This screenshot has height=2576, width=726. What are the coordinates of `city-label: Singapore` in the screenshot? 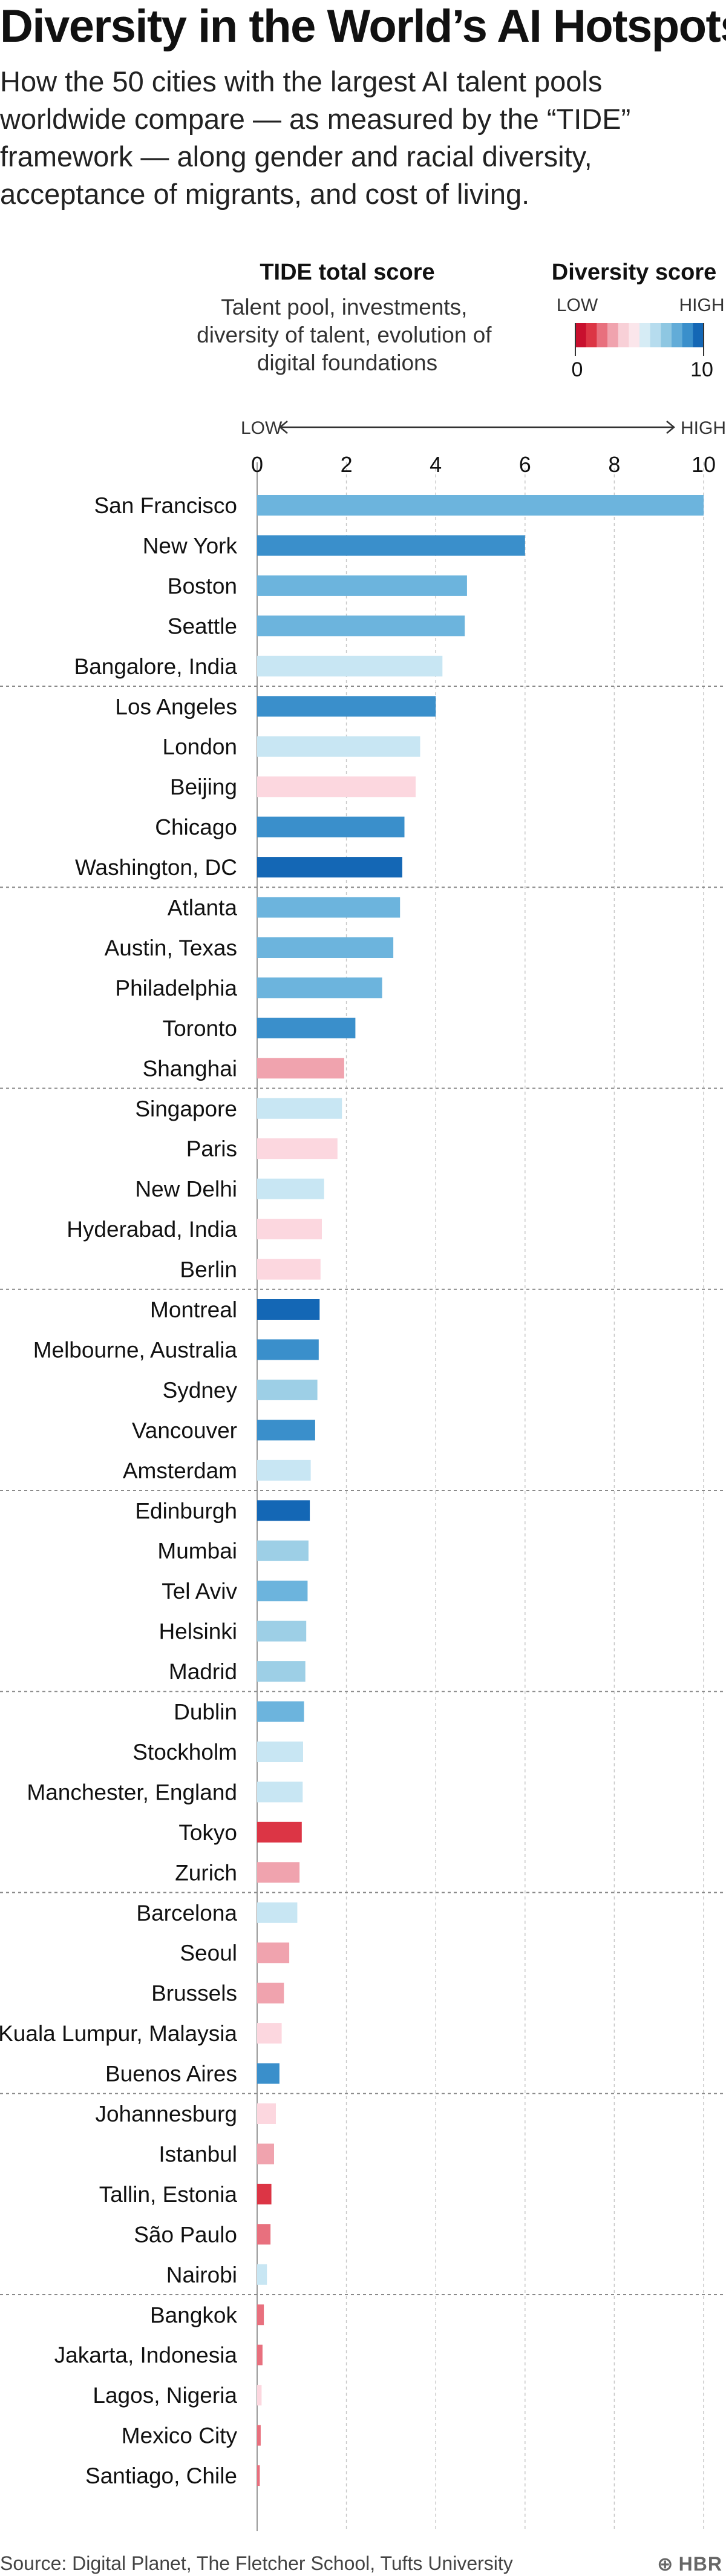 It's located at (186, 1108).